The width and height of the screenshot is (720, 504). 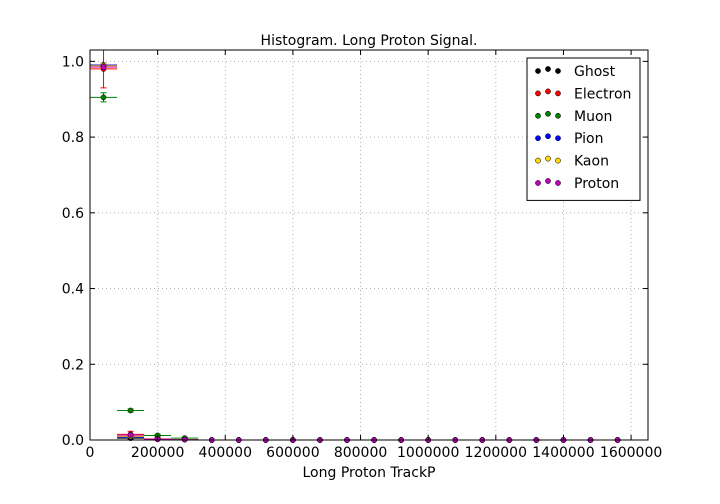 I want to click on legend-label: Muon, so click(x=593, y=117).